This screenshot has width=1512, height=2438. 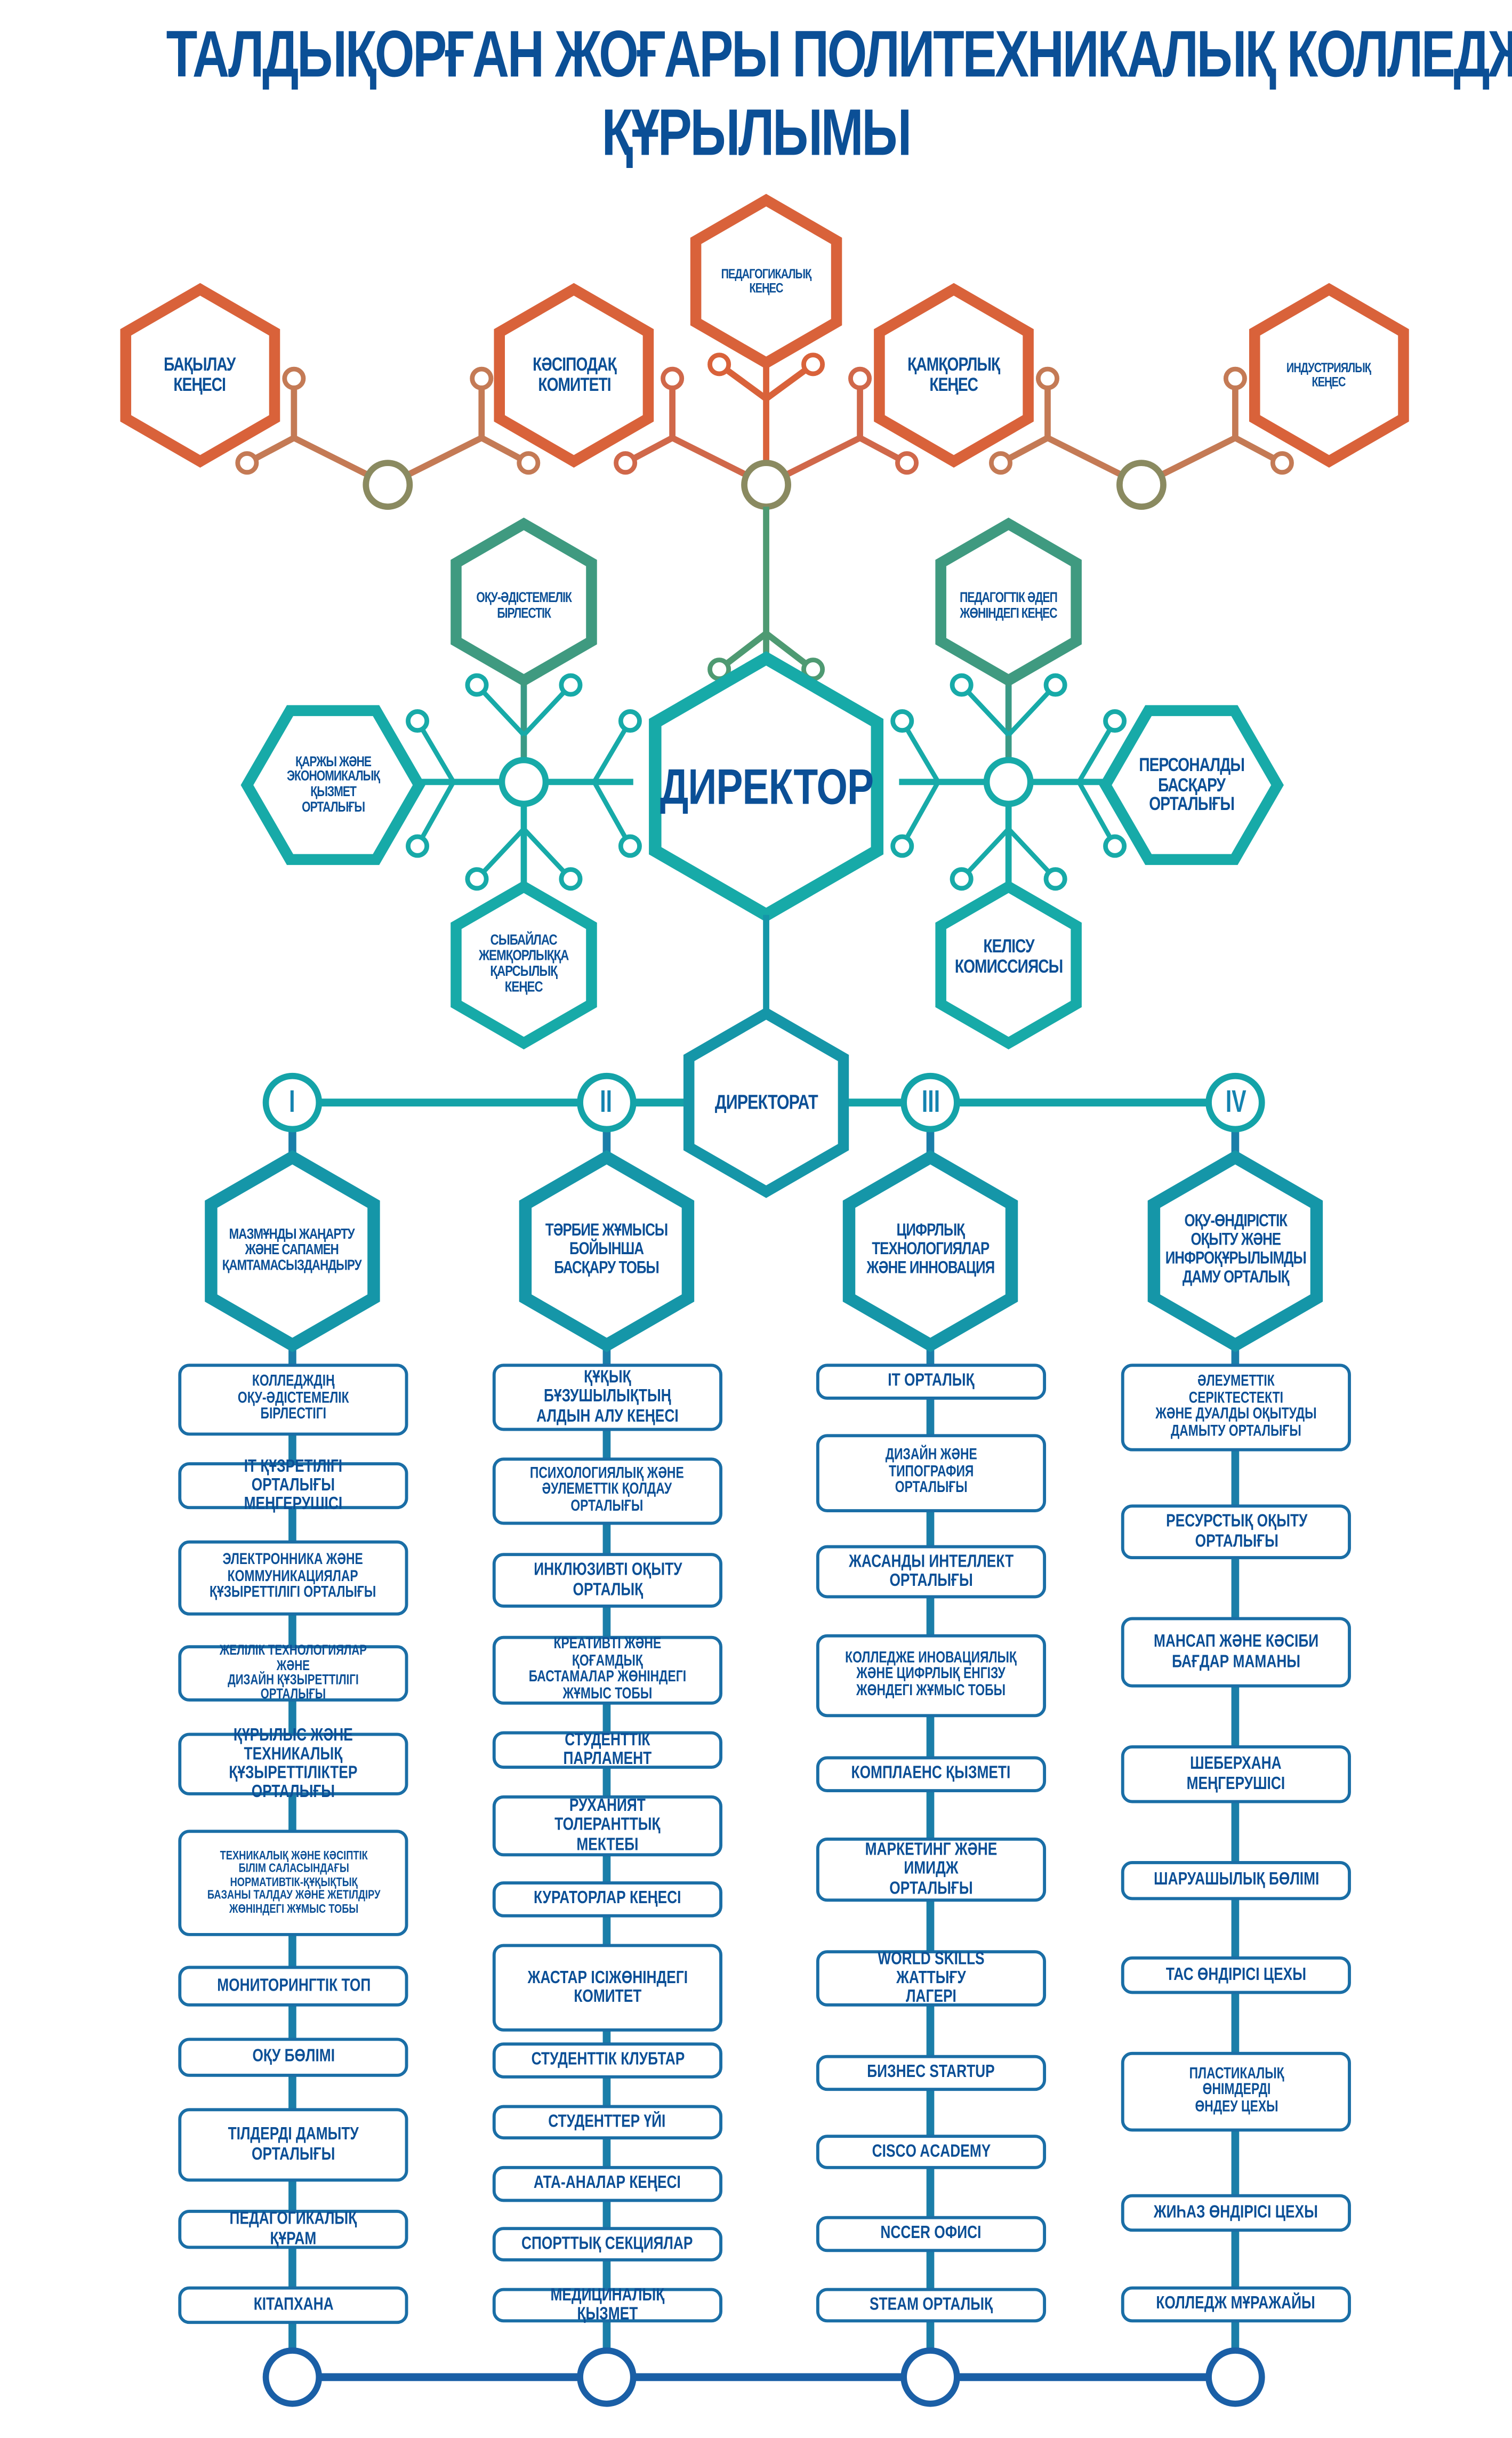 What do you see at coordinates (1236, 2304) in the screenshot?
I see `unit-box: КОЛЛЕДЖ МҰРАЖАЙЫ` at bounding box center [1236, 2304].